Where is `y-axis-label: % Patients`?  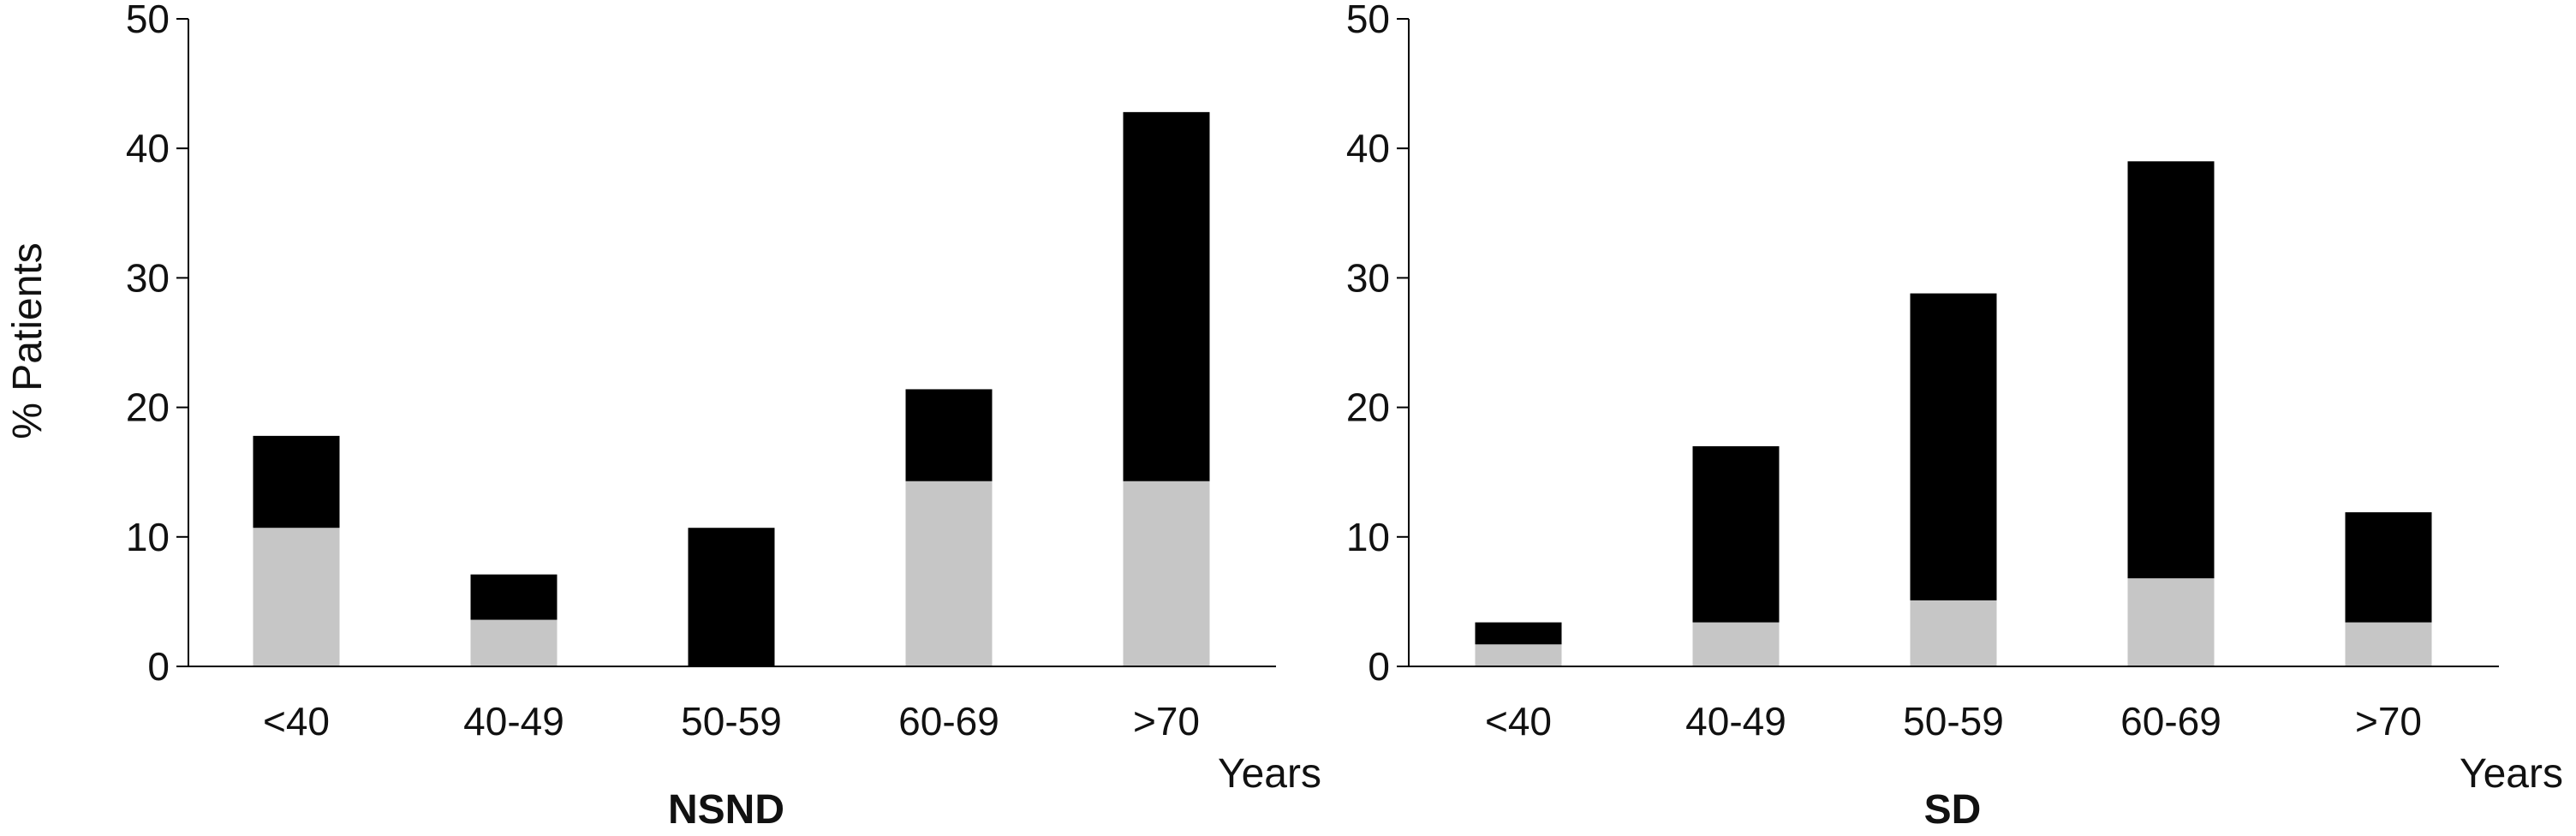 y-axis-label: % Patients is located at coordinates (28, 341).